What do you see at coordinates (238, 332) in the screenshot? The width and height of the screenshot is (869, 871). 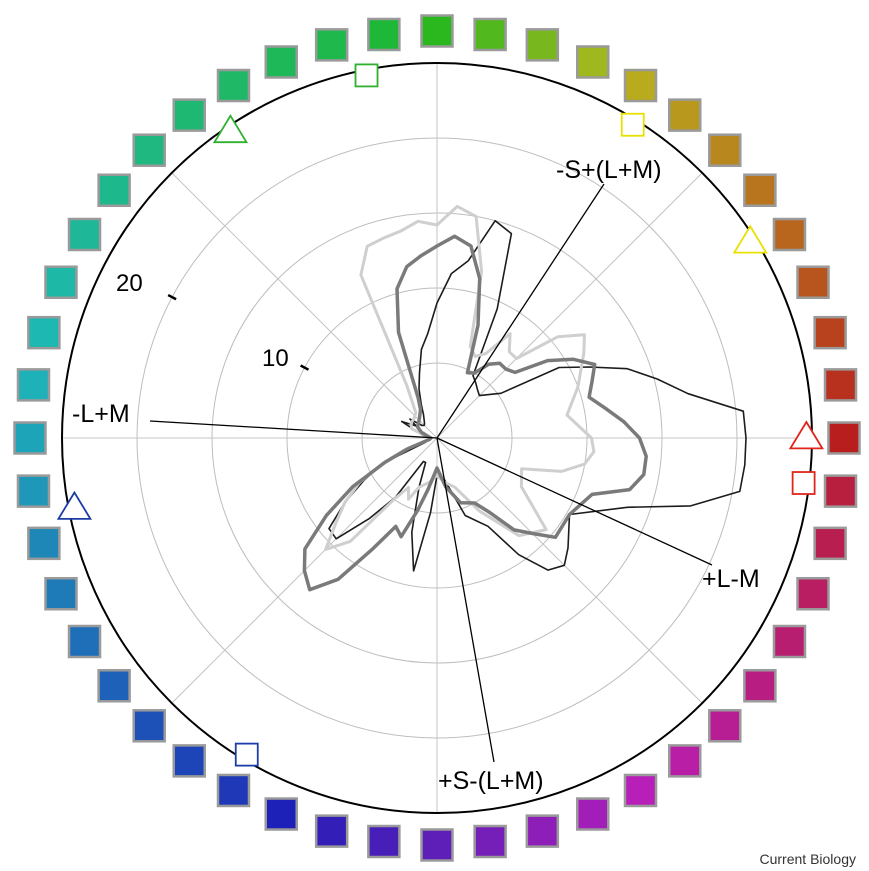 I see `radial-tick-marks` at bounding box center [238, 332].